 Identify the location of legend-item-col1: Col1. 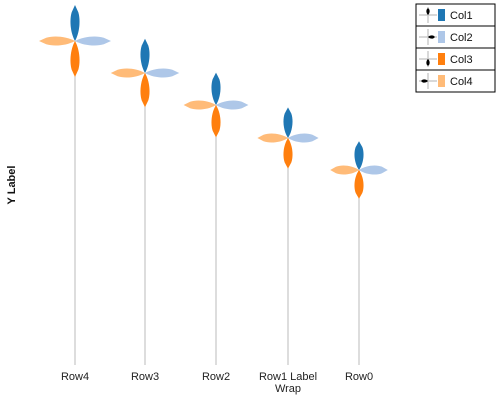
(446, 15).